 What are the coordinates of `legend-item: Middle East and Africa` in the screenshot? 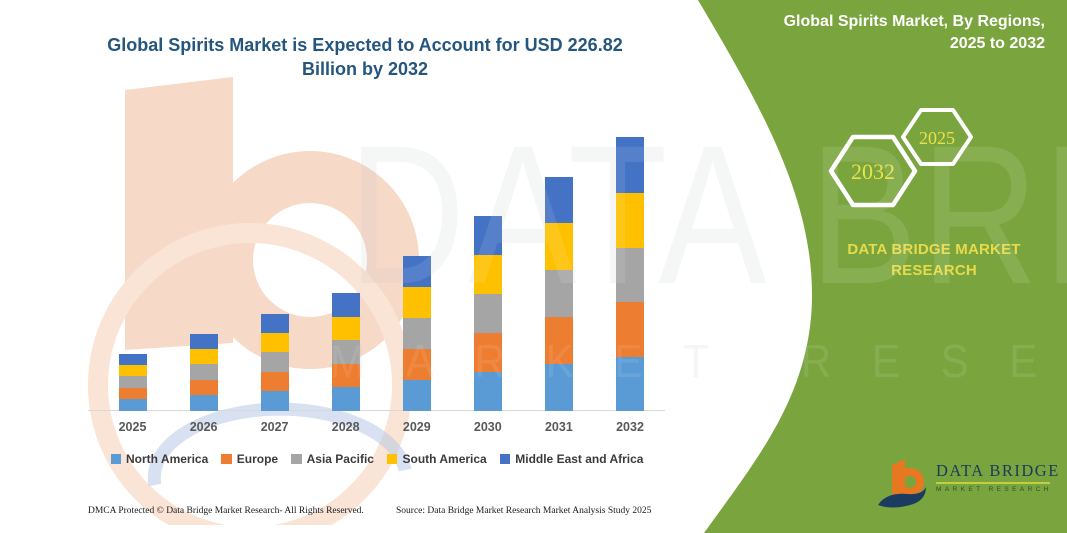 It's located at (571, 459).